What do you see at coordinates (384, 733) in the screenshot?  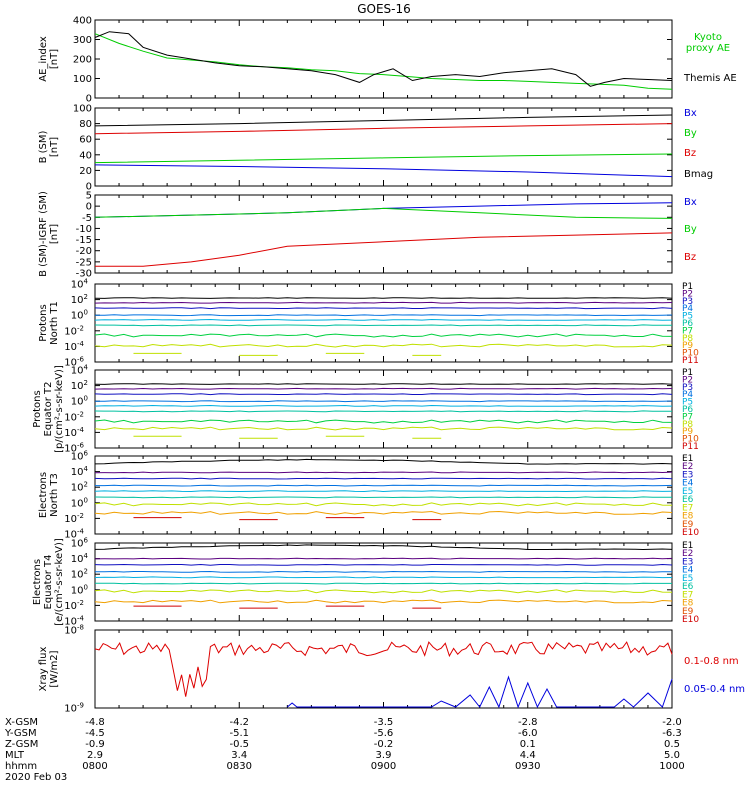 I see `coord-value: -5.6` at bounding box center [384, 733].